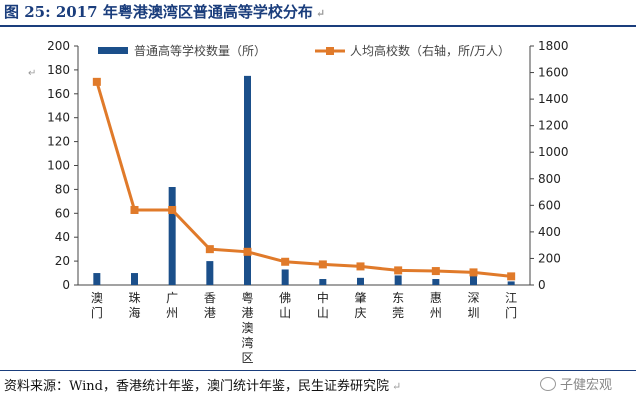  I want to click on y-tick-label-right: 1200, so click(553, 126).